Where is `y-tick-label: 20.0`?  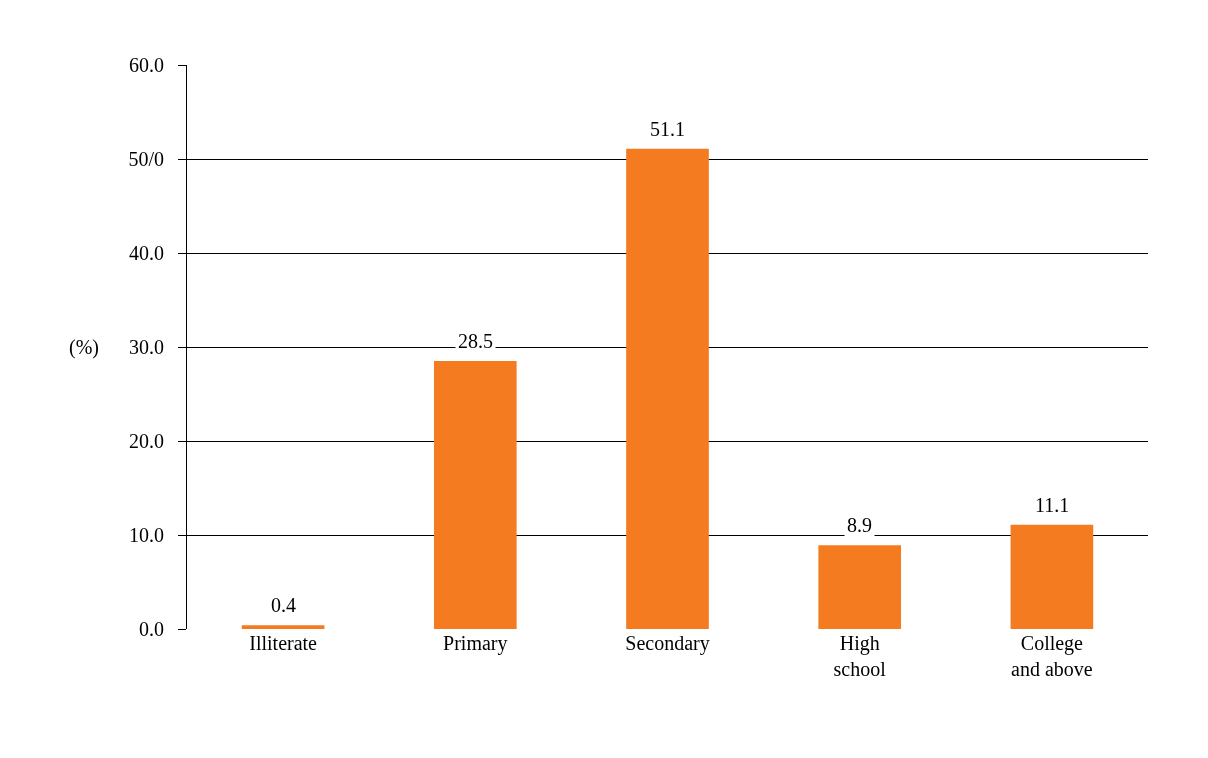 y-tick-label: 20.0 is located at coordinates (146, 441).